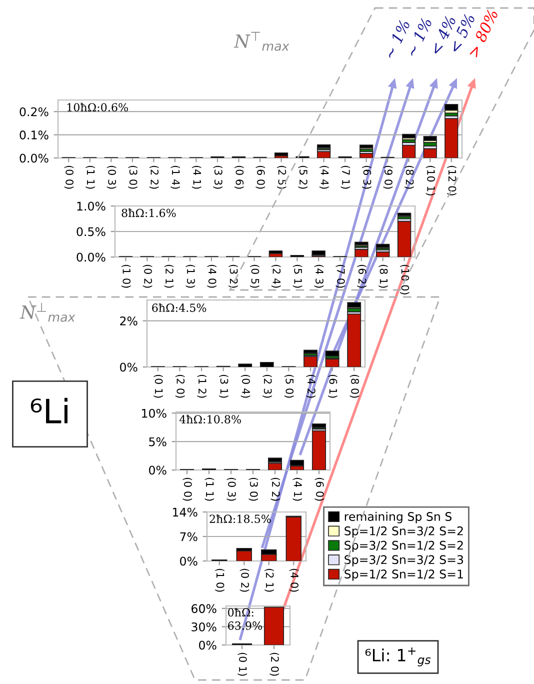 The height and width of the screenshot is (684, 534). I want to click on legend-label: Sp=3/2 Sn=3/2 S=3, so click(404, 560).